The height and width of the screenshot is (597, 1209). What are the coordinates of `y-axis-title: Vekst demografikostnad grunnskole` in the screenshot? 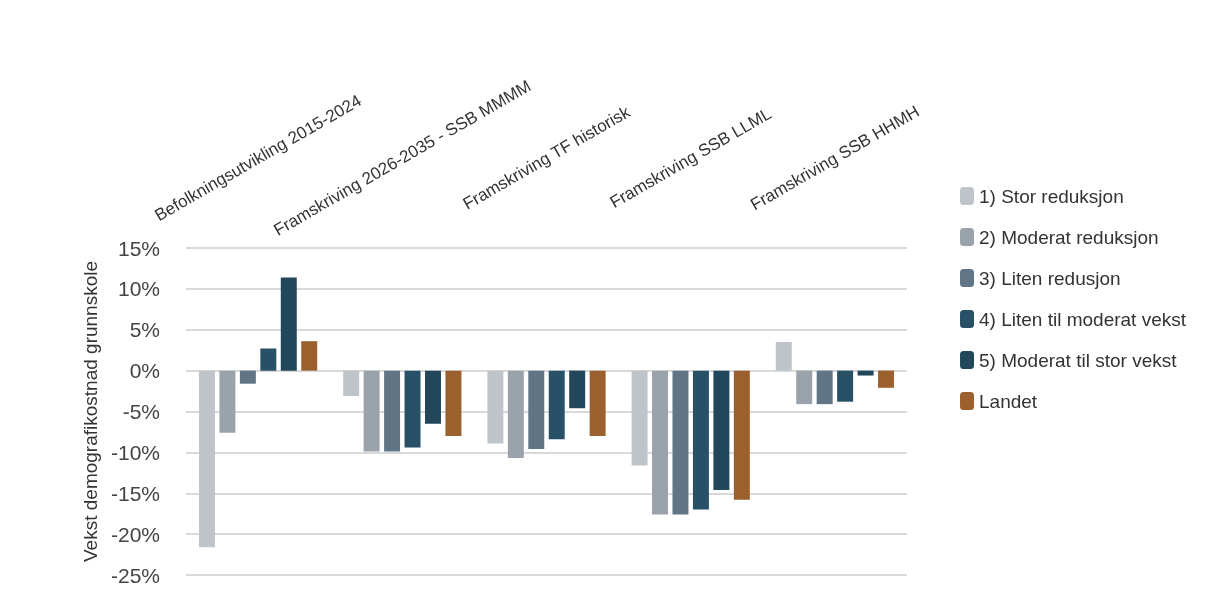 It's located at (91, 411).